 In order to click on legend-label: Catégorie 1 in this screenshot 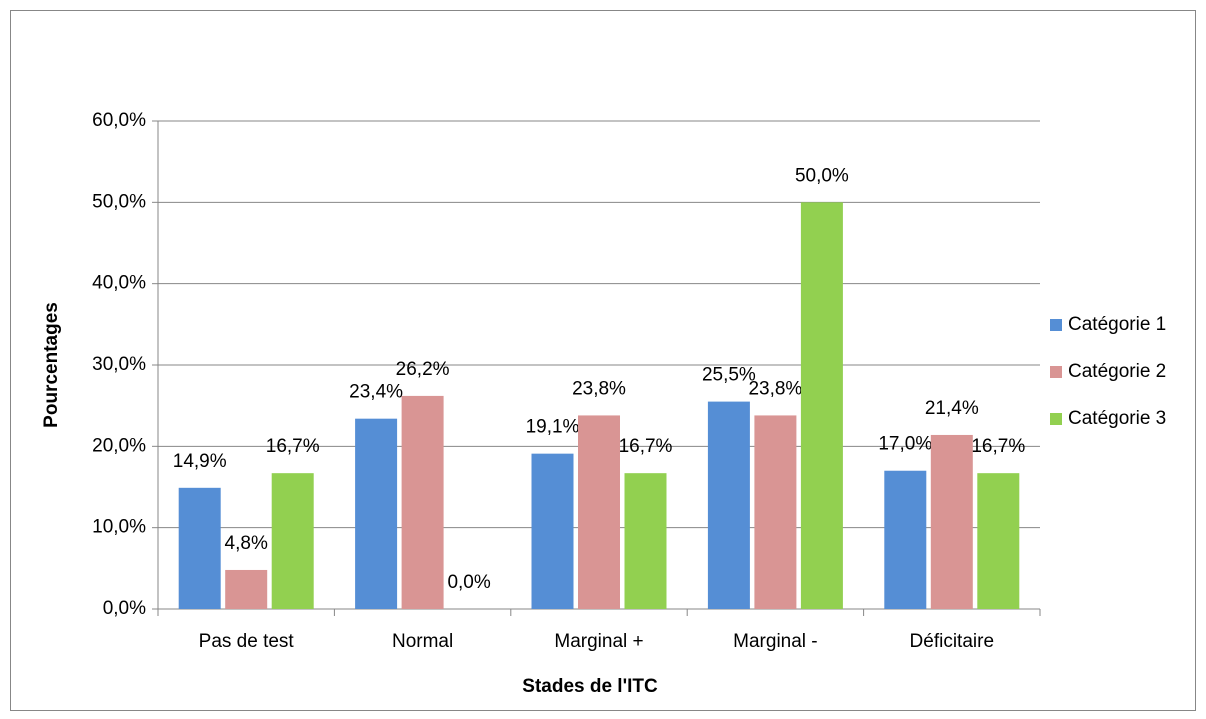, I will do `click(1117, 324)`.